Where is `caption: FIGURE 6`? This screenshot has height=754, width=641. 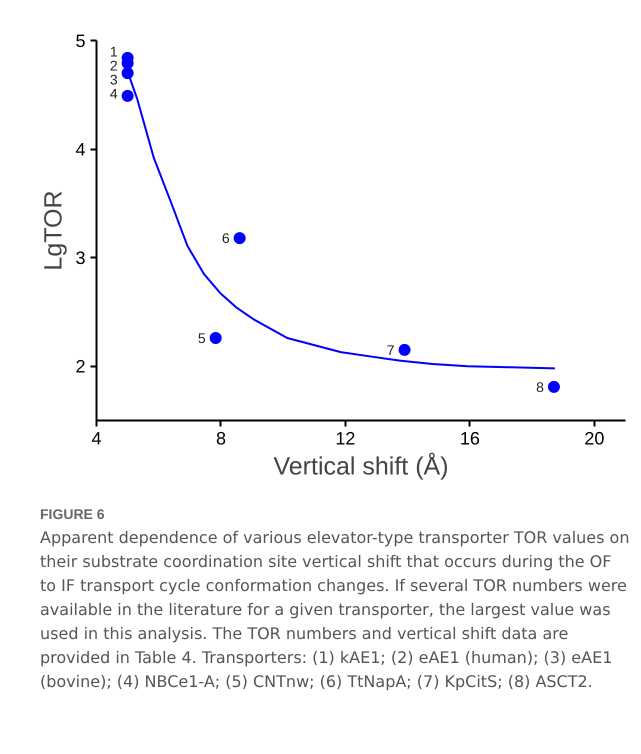 caption: FIGURE 6 is located at coordinates (73, 514).